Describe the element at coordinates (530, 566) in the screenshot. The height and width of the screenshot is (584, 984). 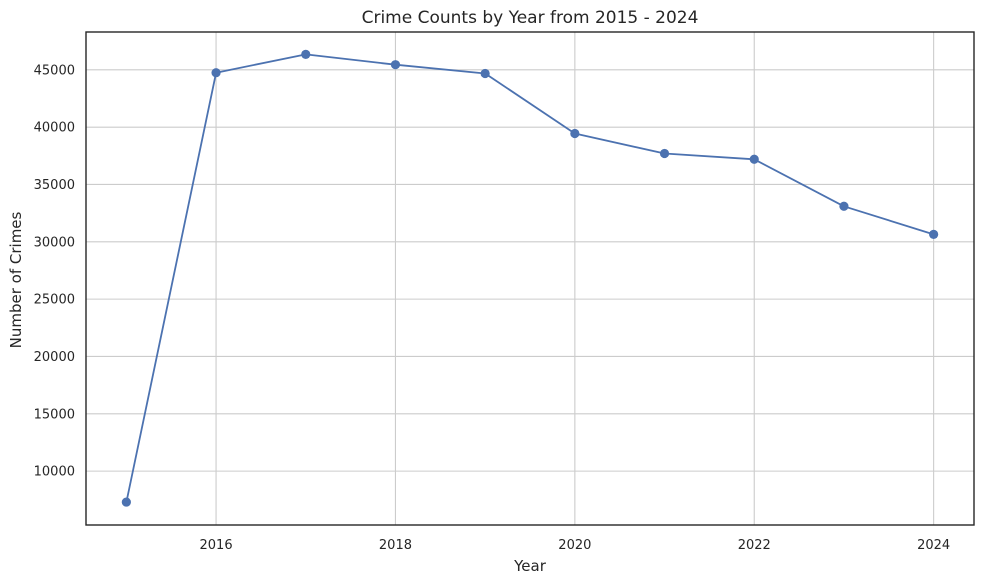
I see `x-axis-title: Year` at that location.